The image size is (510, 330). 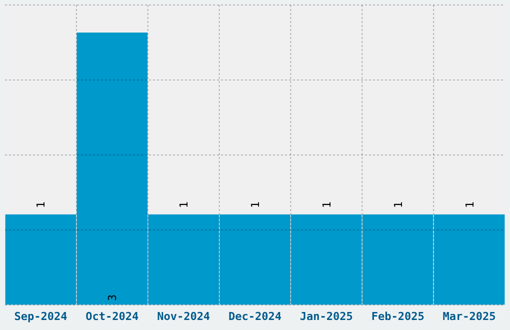 What do you see at coordinates (113, 297) in the screenshot?
I see `data-label: 3` at bounding box center [113, 297].